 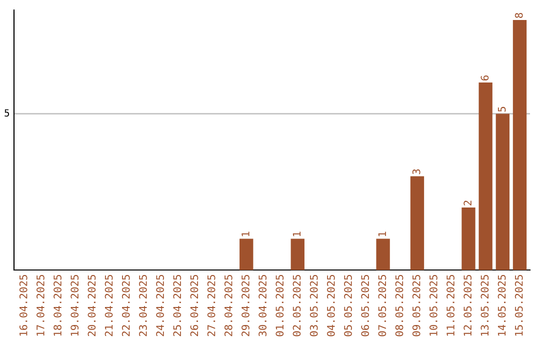 What do you see at coordinates (484, 78) in the screenshot?
I see `data-label: 6` at bounding box center [484, 78].